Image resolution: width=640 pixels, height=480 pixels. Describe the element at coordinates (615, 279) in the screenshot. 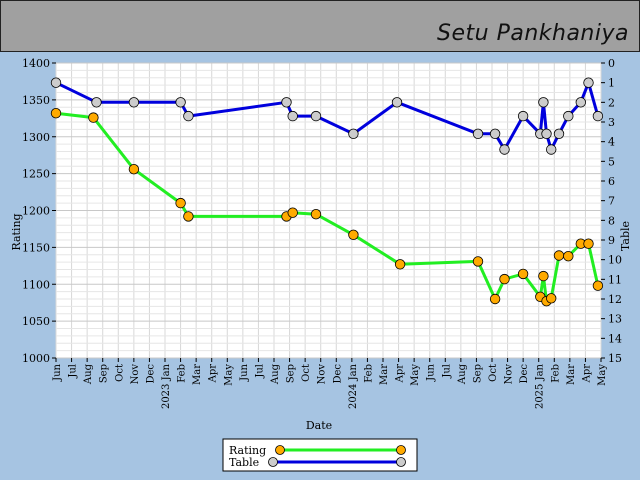

I see `y2-tick-label: 11` at that location.